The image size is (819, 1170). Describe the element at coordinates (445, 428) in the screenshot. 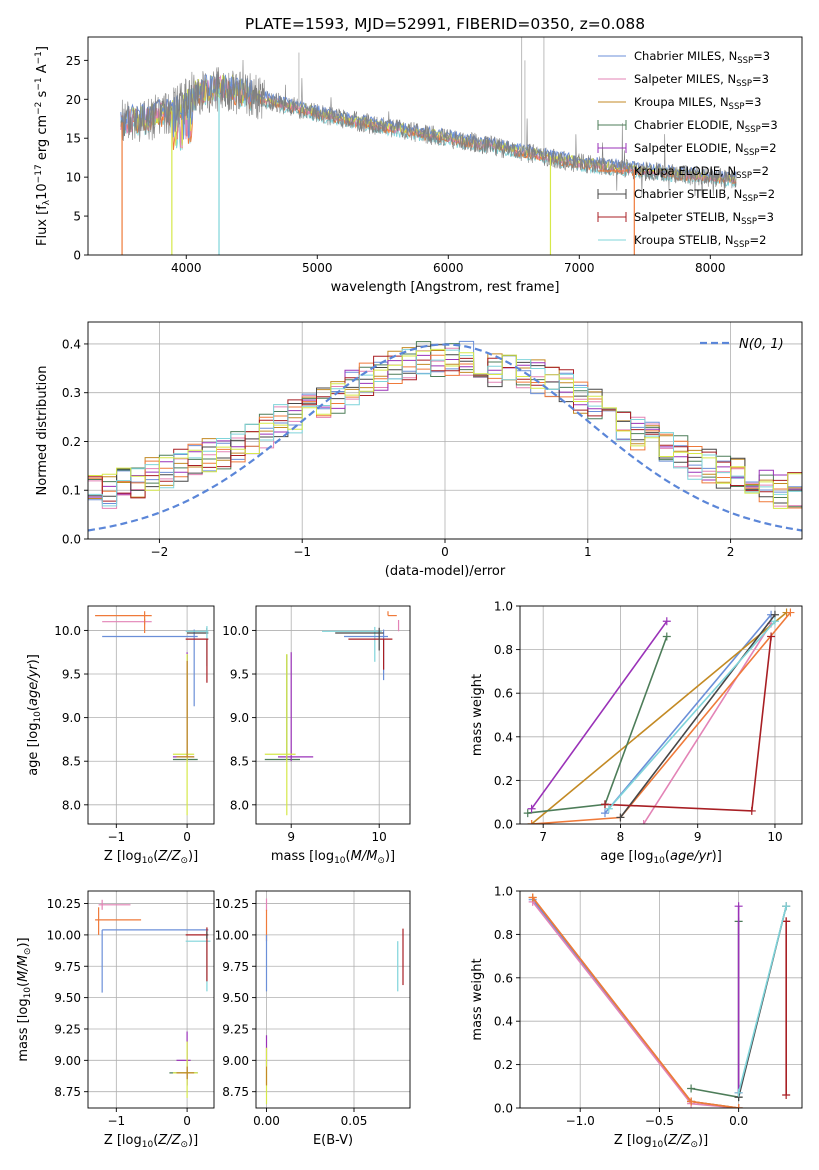

I see `residual-histogram-step` at that location.